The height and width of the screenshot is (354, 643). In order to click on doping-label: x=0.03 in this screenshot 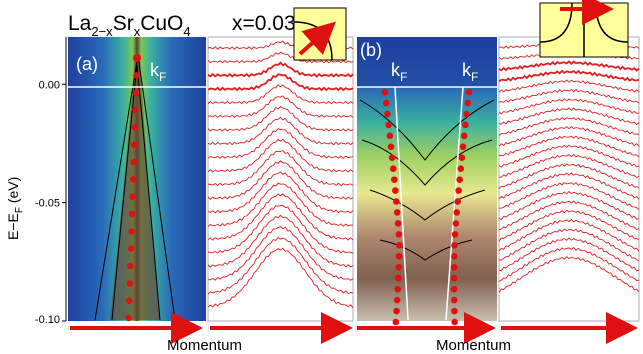, I will do `click(264, 23)`.